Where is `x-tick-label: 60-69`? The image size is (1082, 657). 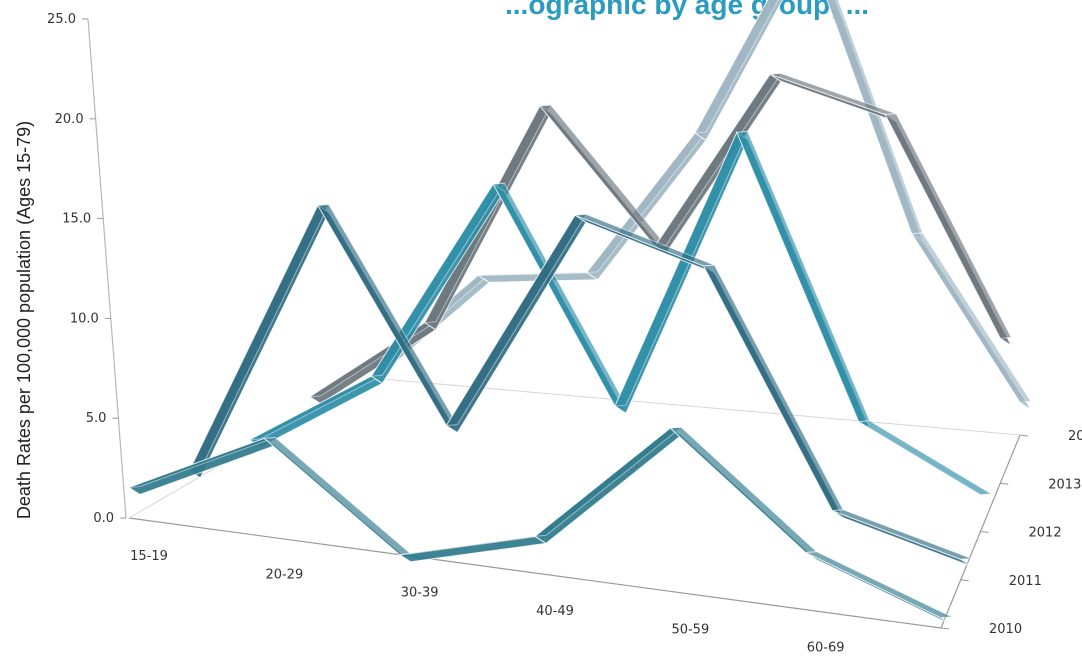
x-tick-label: 60-69 is located at coordinates (826, 648).